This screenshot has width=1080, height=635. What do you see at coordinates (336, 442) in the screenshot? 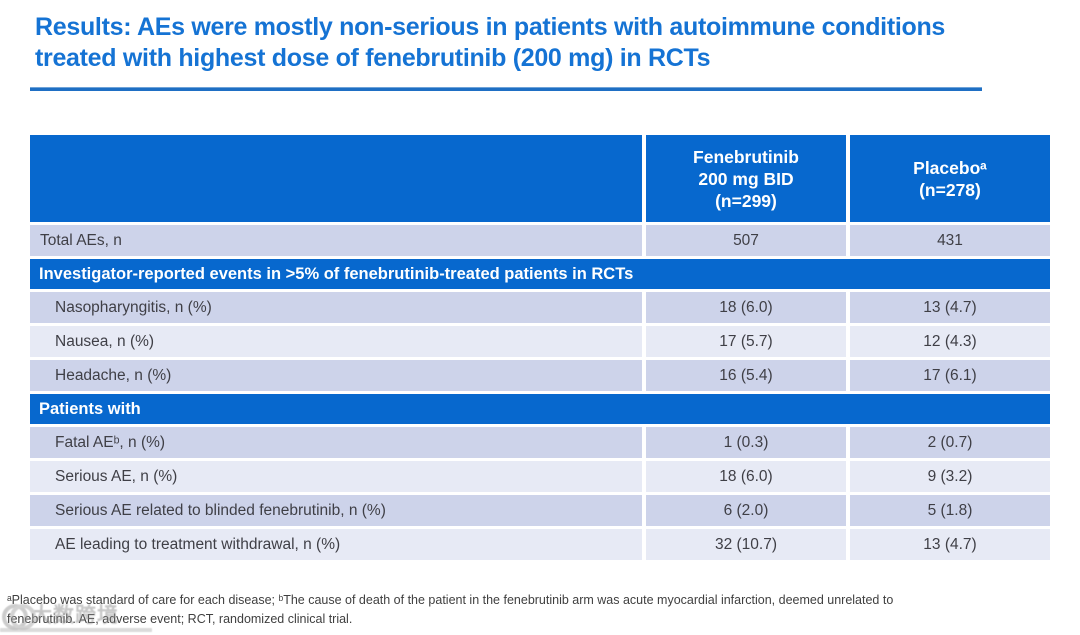
I see `row-label: Fatal AEᵇ, n (%)` at bounding box center [336, 442].